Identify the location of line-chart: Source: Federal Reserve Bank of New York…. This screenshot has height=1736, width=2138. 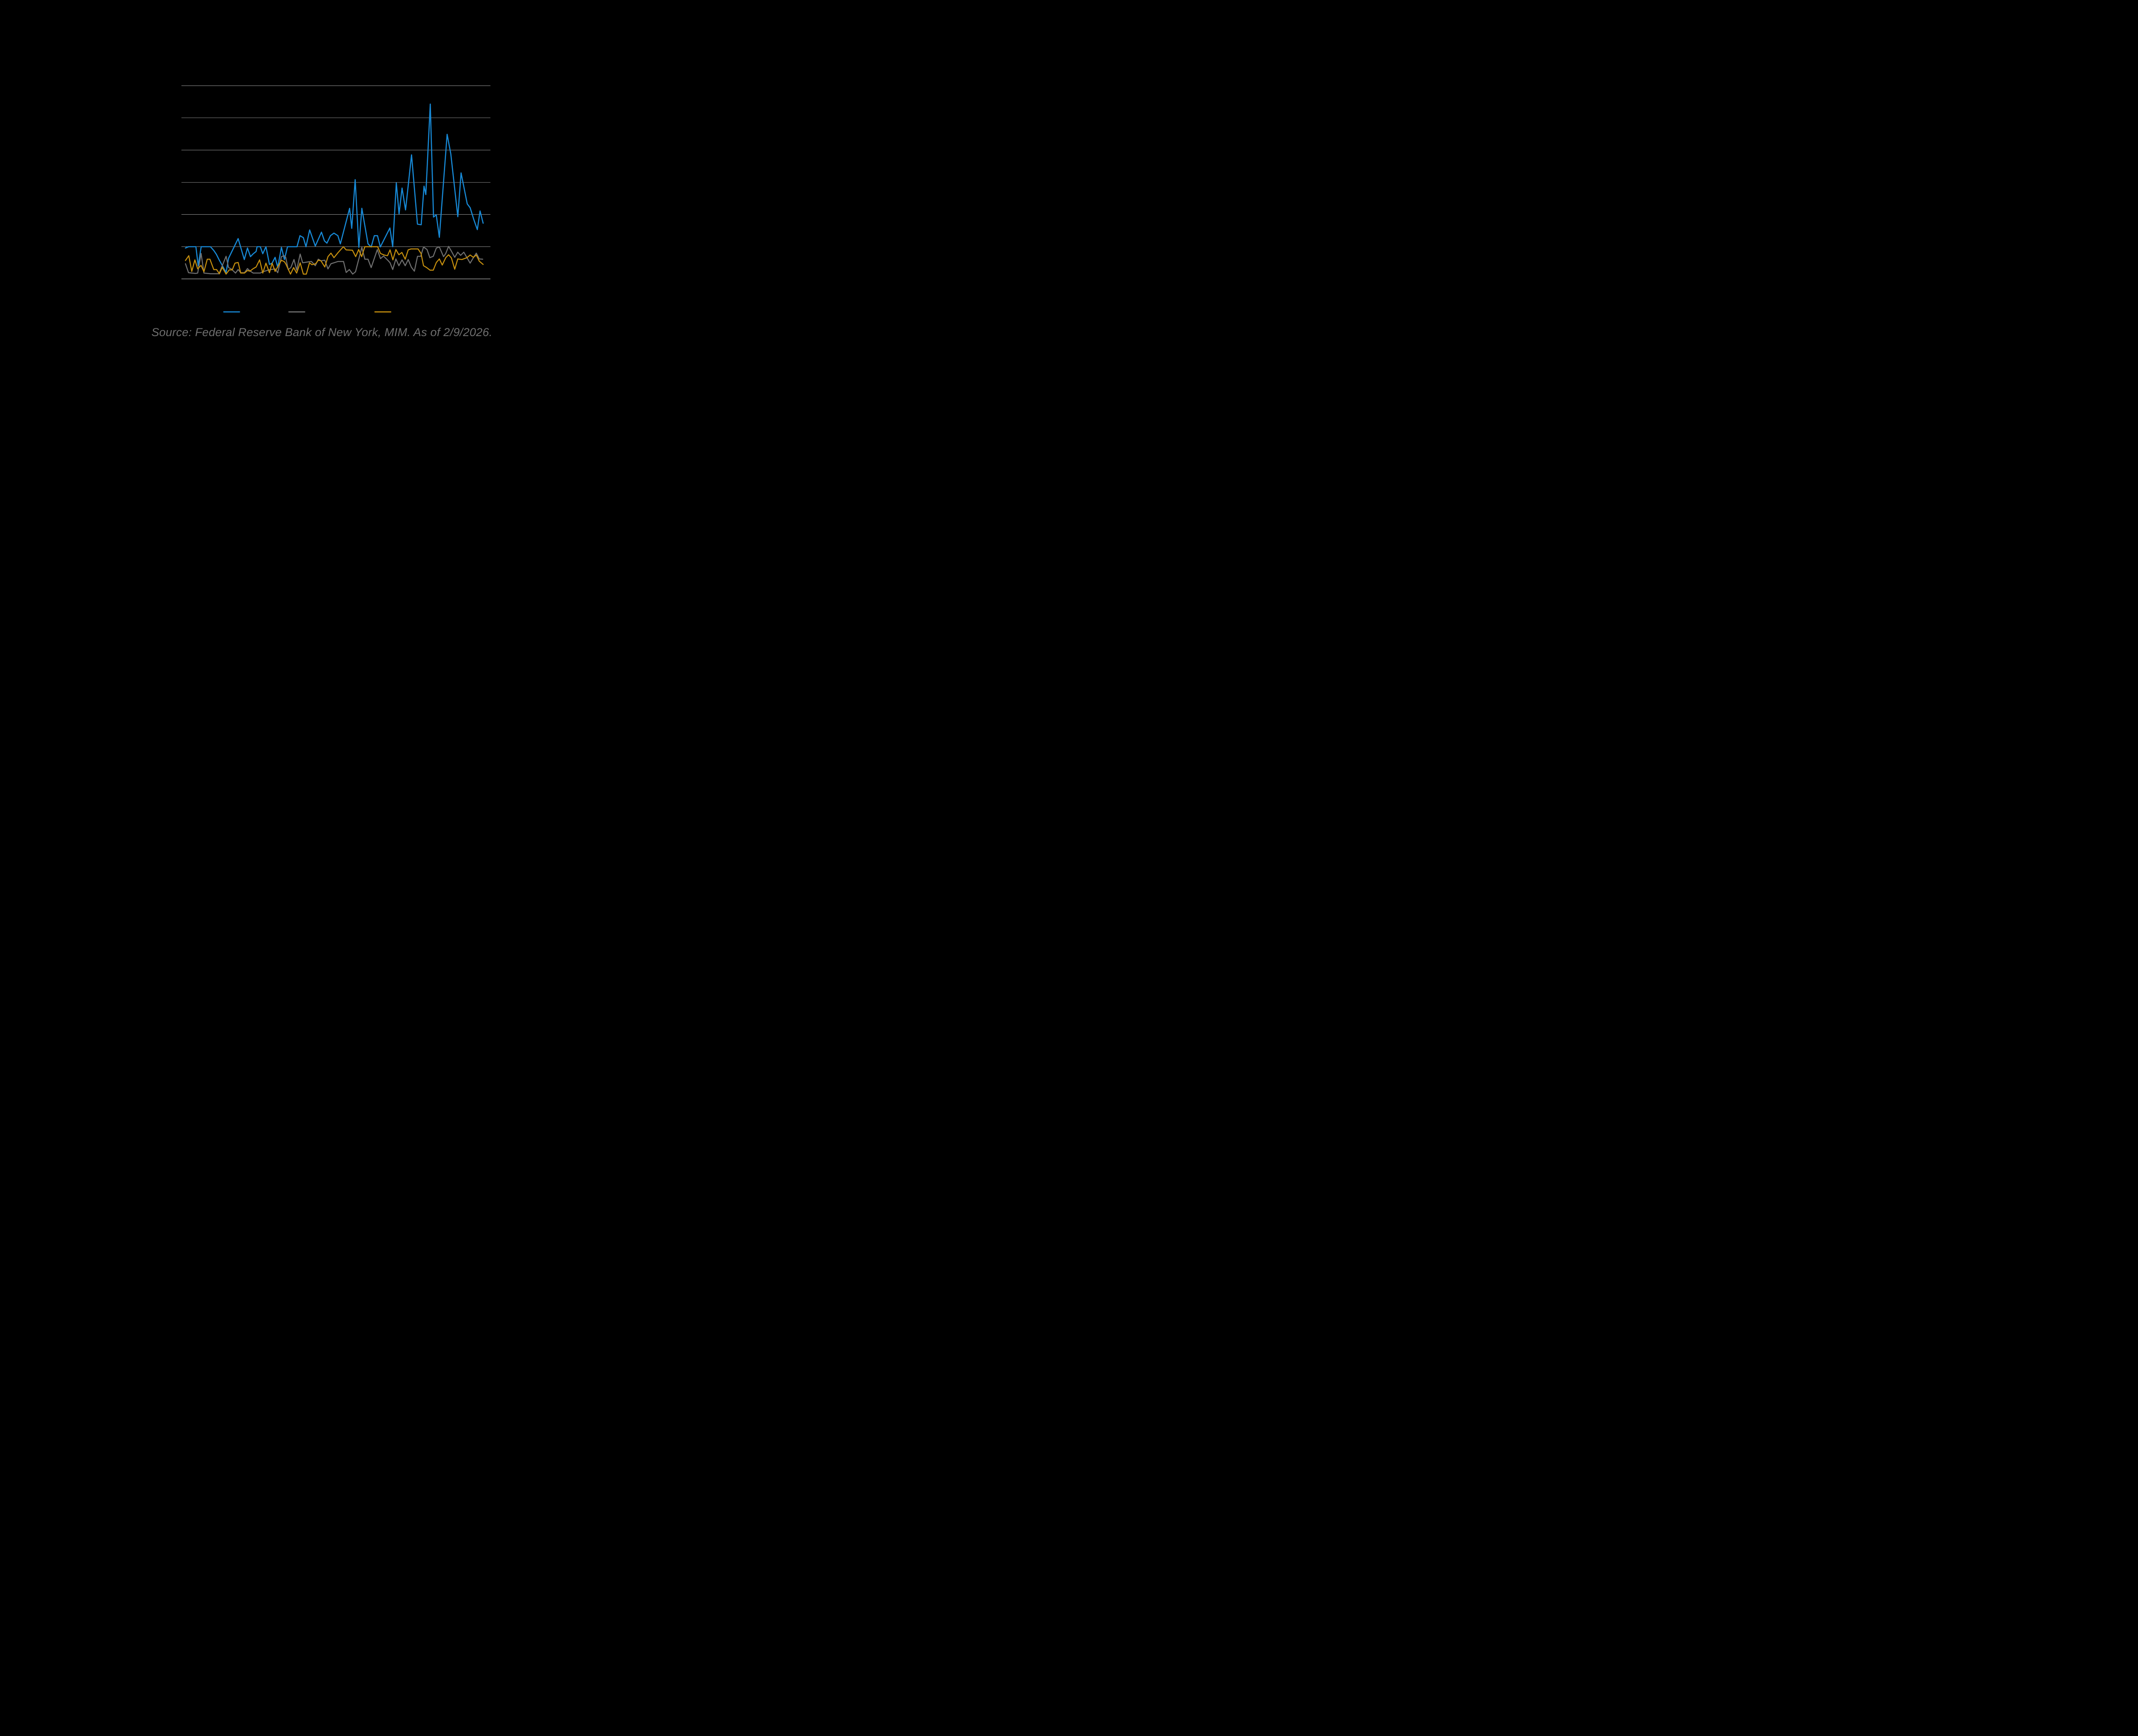
(321, 213).